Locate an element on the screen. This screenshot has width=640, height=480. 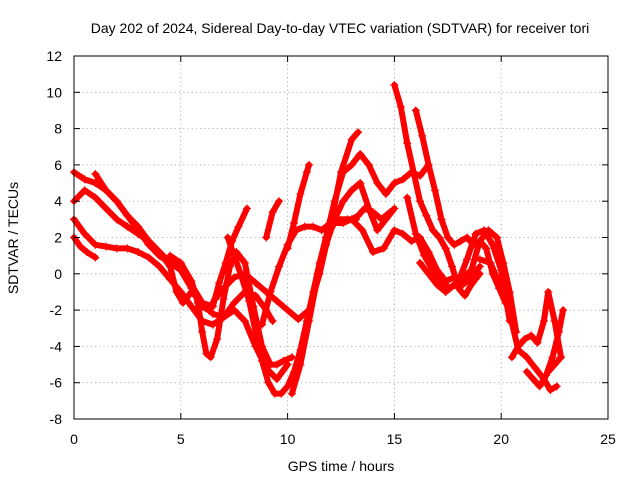
x-tick-label: 10 is located at coordinates (288, 439).